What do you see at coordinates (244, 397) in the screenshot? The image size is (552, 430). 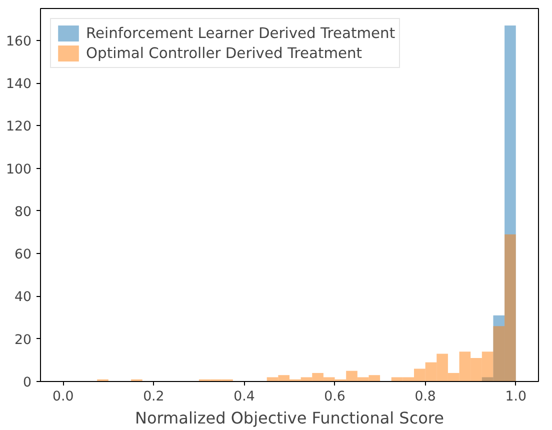 I see `x-tick-label: 0.4` at bounding box center [244, 397].